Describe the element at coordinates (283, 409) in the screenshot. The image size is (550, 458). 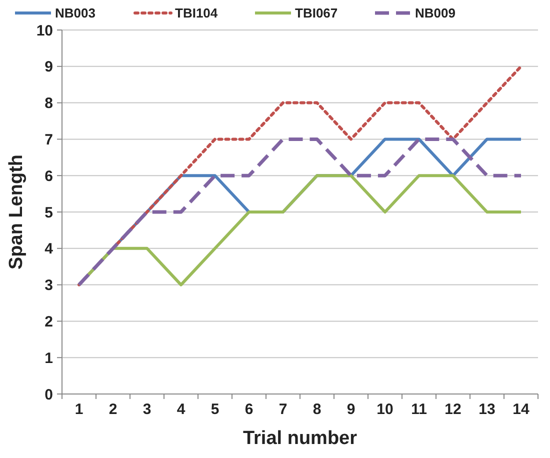
I see `x-tick-label: 7` at that location.